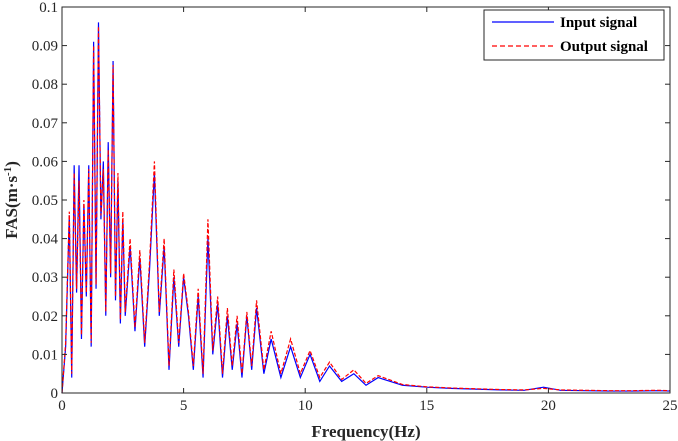 Image resolution: width=678 pixels, height=441 pixels. I want to click on y-tick-label: 0.03, so click(45, 278).